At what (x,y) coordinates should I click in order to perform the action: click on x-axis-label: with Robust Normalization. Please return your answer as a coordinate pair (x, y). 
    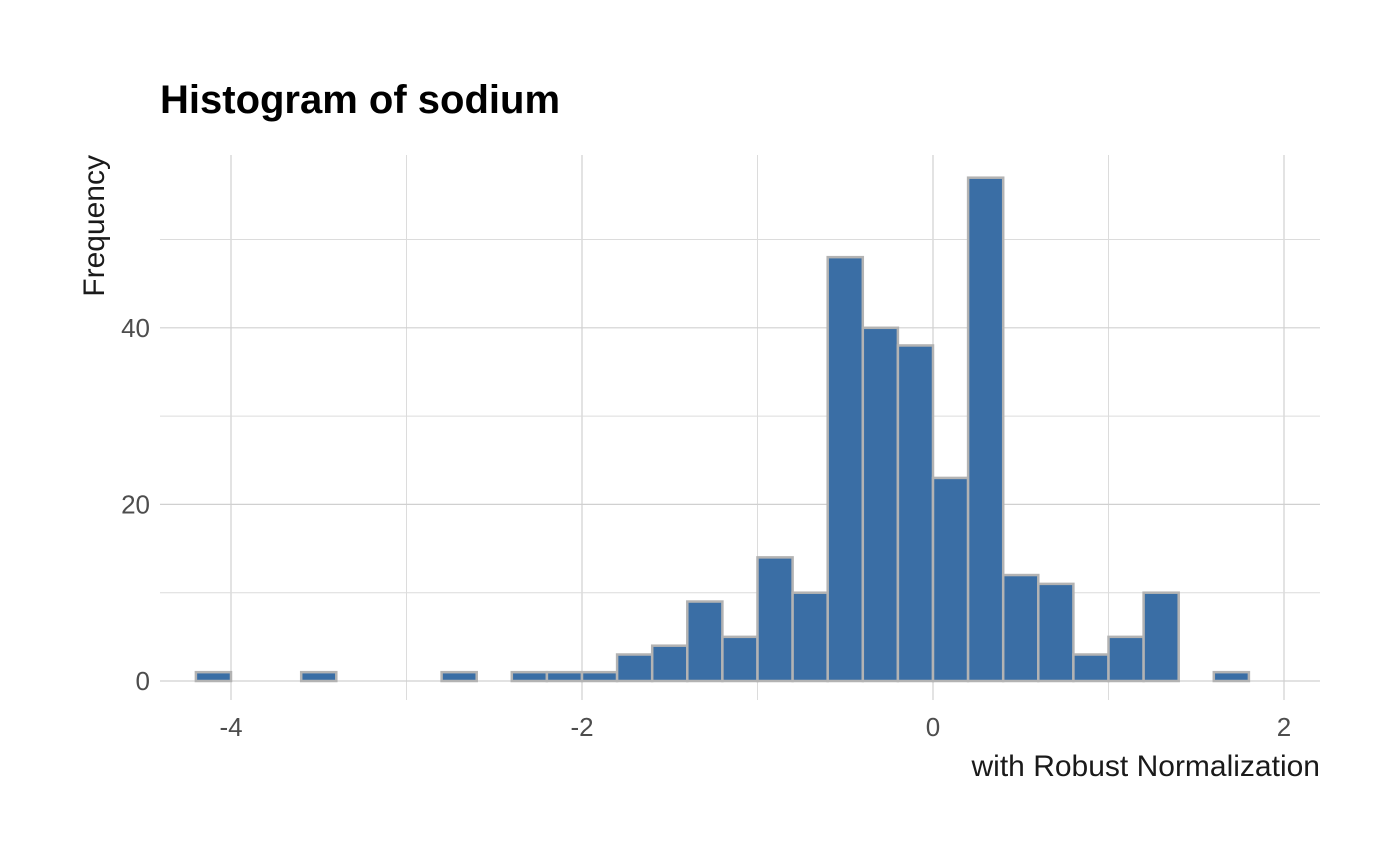
    Looking at the image, I should click on (1145, 766).